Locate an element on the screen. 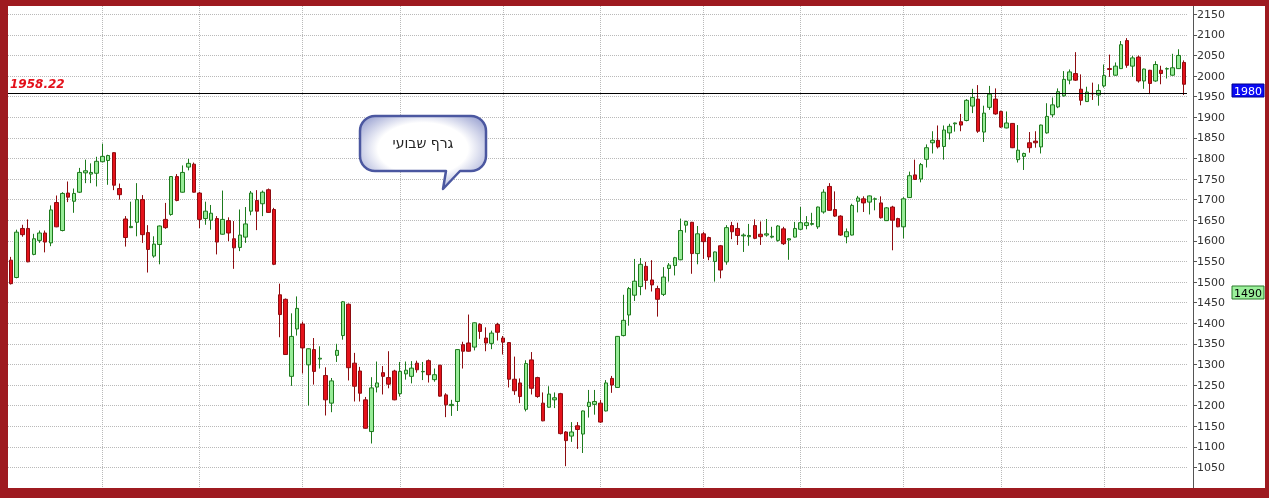  y-tick-label: 1450 is located at coordinates (1211, 303).